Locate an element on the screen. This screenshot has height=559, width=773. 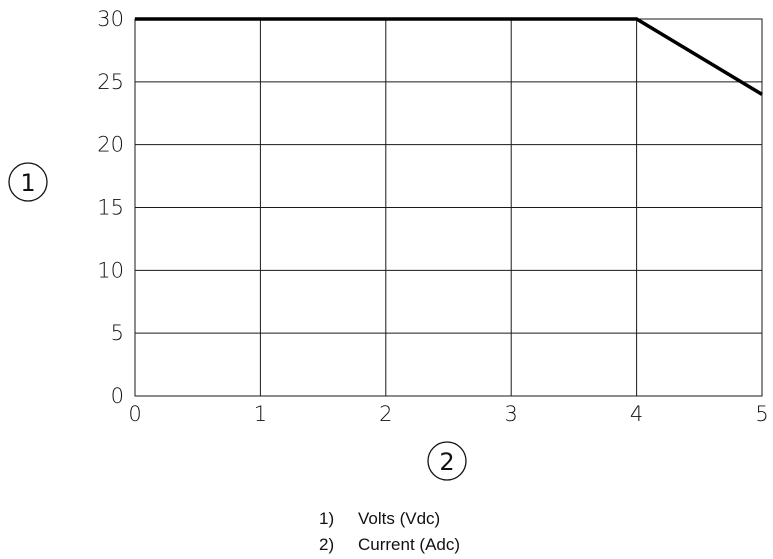
y-axis-marker-circle is located at coordinates (28, 182).